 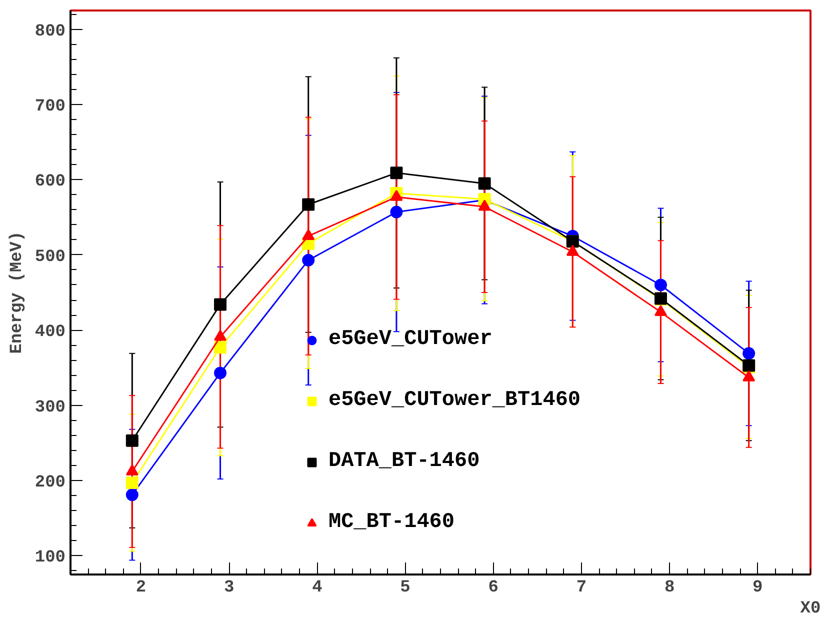 What do you see at coordinates (17, 292) in the screenshot?
I see `y-axis-title: Energy (MeV)` at bounding box center [17, 292].